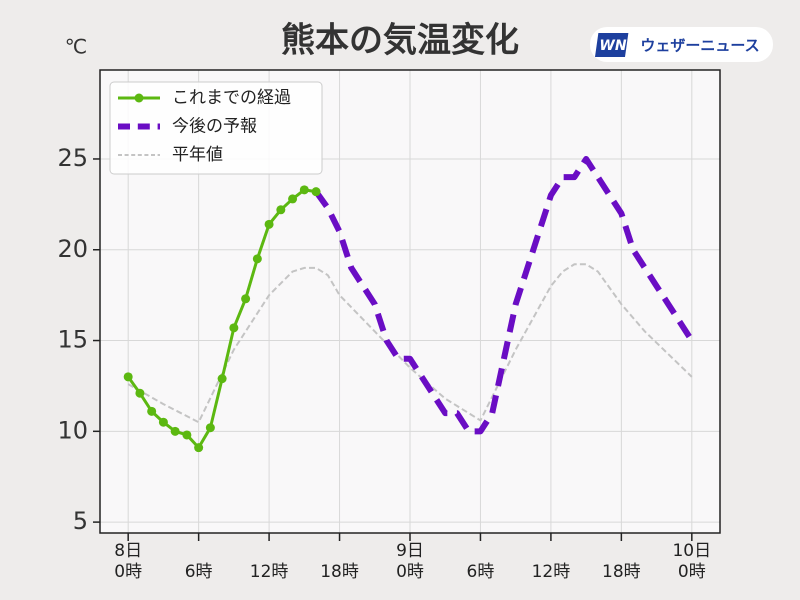 Image resolution: width=800 pixels, height=600 pixels. What do you see at coordinates (231, 98) in the screenshot?
I see `legend-label: これまでの経過` at bounding box center [231, 98].